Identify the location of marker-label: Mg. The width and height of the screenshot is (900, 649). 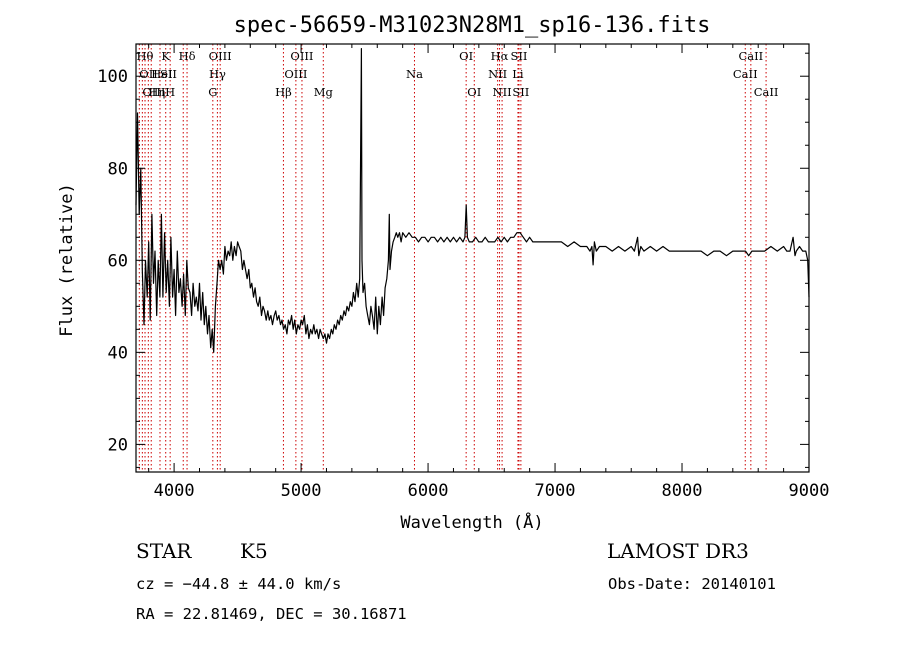
(324, 92).